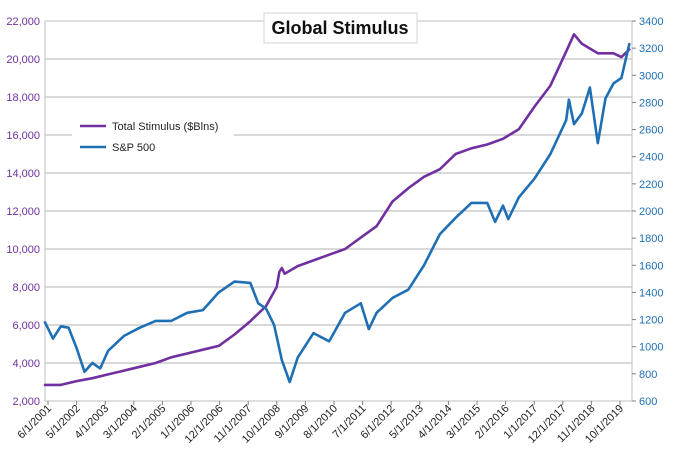 This screenshot has width=680, height=460. What do you see at coordinates (651, 22) in the screenshot?
I see `y-right-tick-label: 3400` at bounding box center [651, 22].